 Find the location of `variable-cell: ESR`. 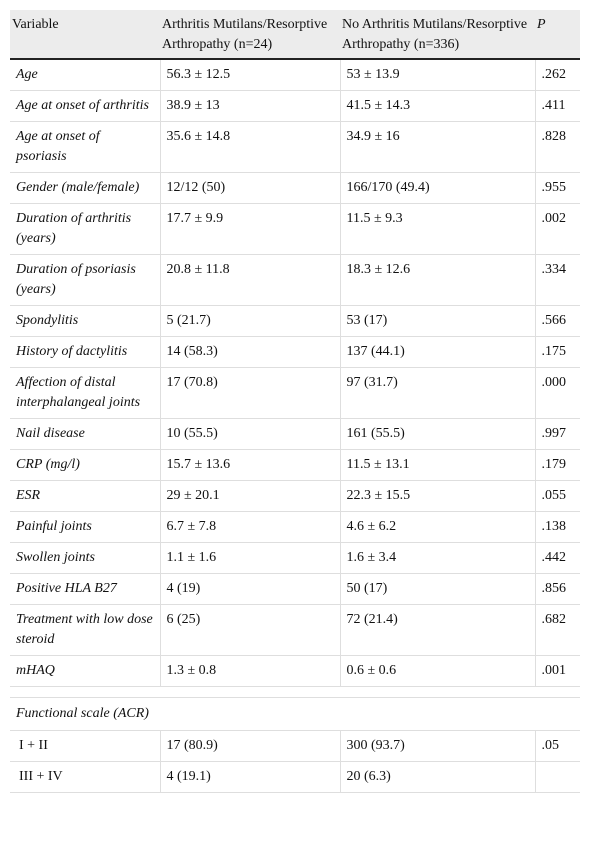

variable-cell: ESR is located at coordinates (85, 496).